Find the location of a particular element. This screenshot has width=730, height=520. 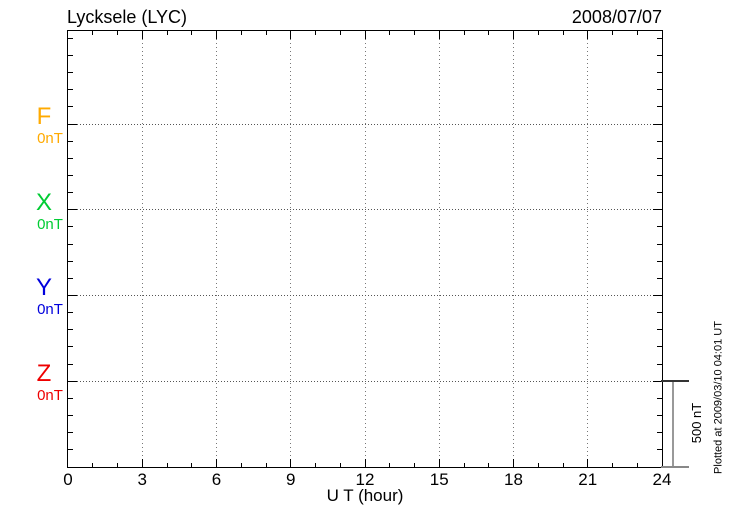

component-offset-label-Z: 0nT is located at coordinates (50, 396).